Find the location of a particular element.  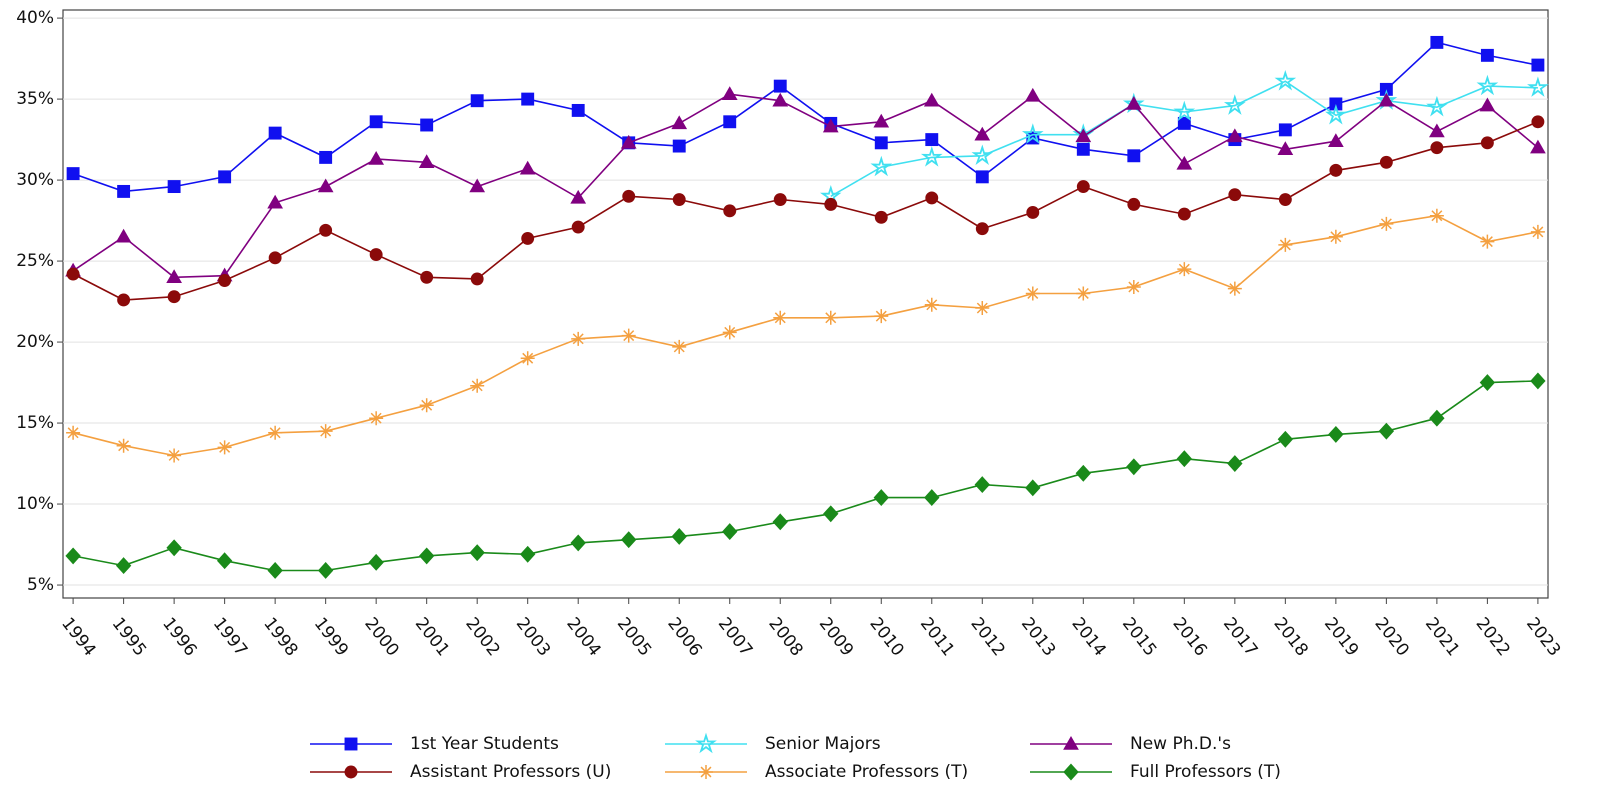

x-tick-label: 1995 is located at coordinates (129, 637).